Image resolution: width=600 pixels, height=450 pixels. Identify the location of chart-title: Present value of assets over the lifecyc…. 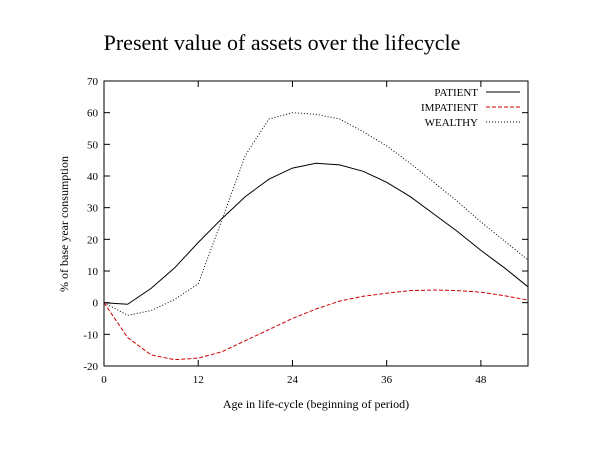
(282, 42).